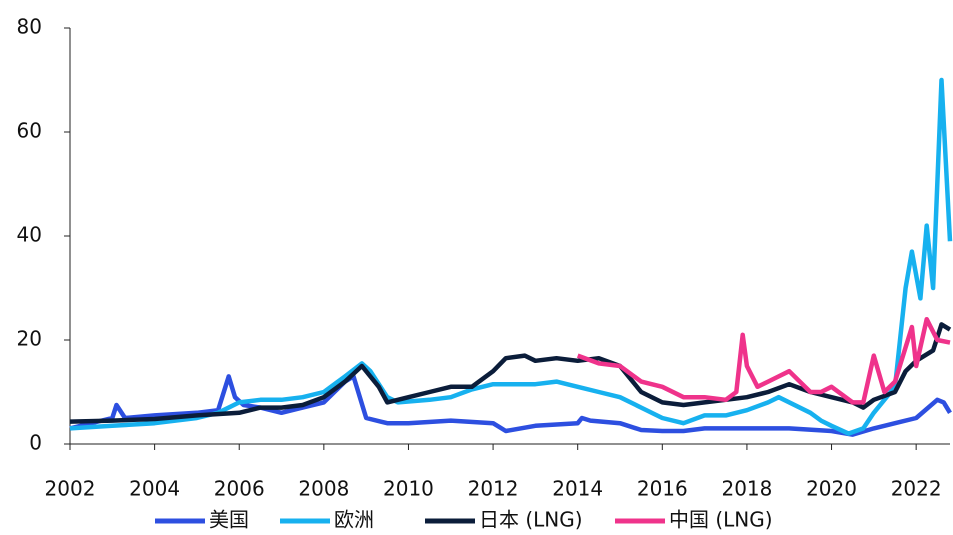 The image size is (953, 535). I want to click on x-tick-label: 2008, so click(323, 489).